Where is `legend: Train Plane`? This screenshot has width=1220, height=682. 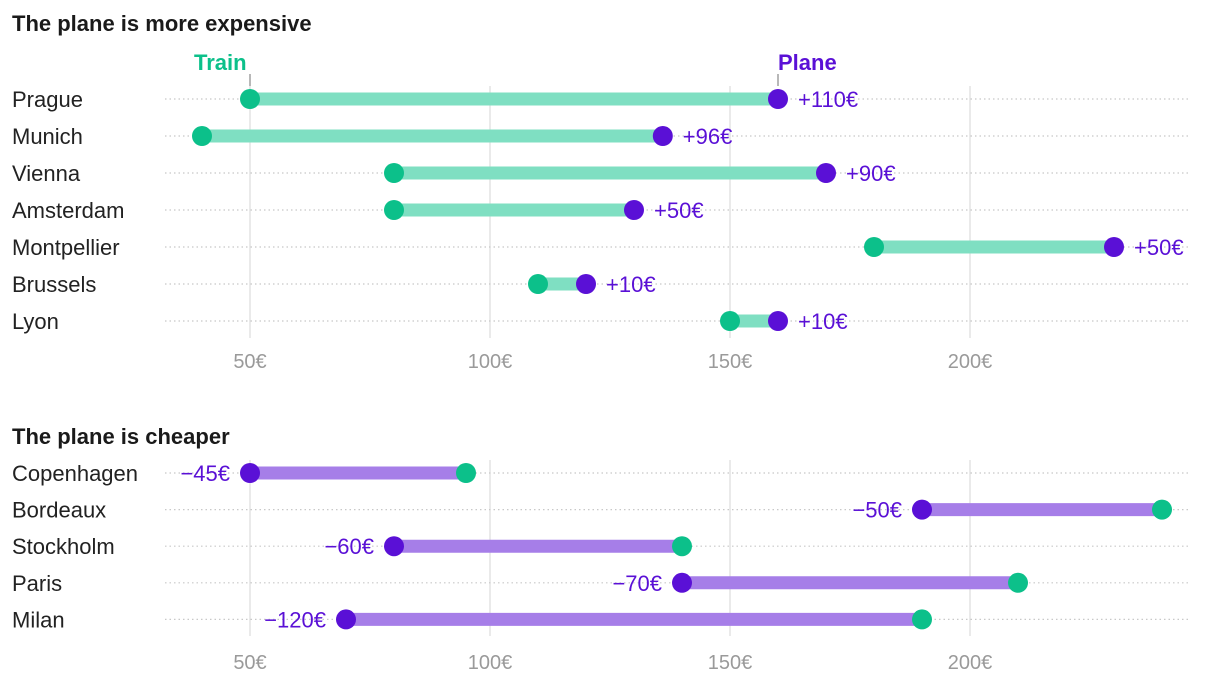 legend: Train Plane is located at coordinates (515, 68).